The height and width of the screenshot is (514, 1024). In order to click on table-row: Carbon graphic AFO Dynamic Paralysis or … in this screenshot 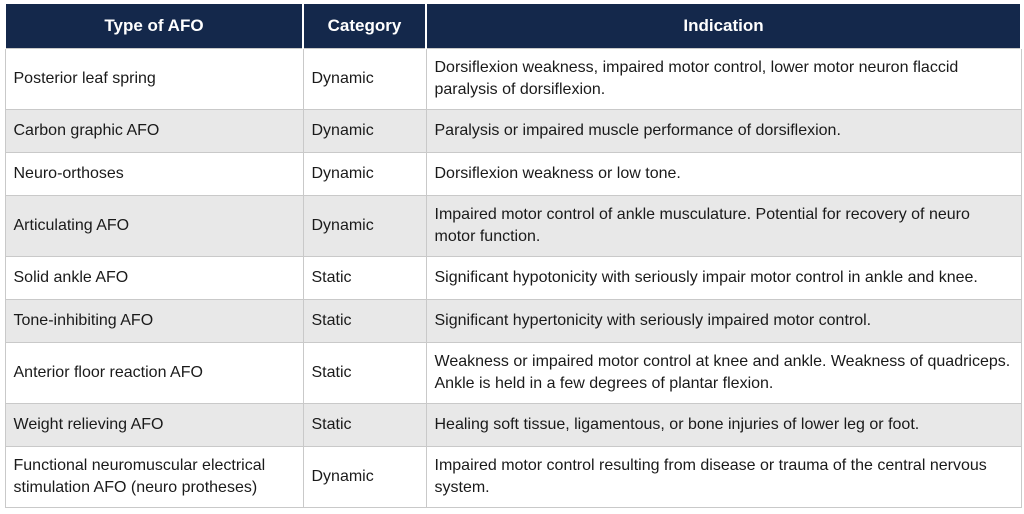, I will do `click(513, 131)`.